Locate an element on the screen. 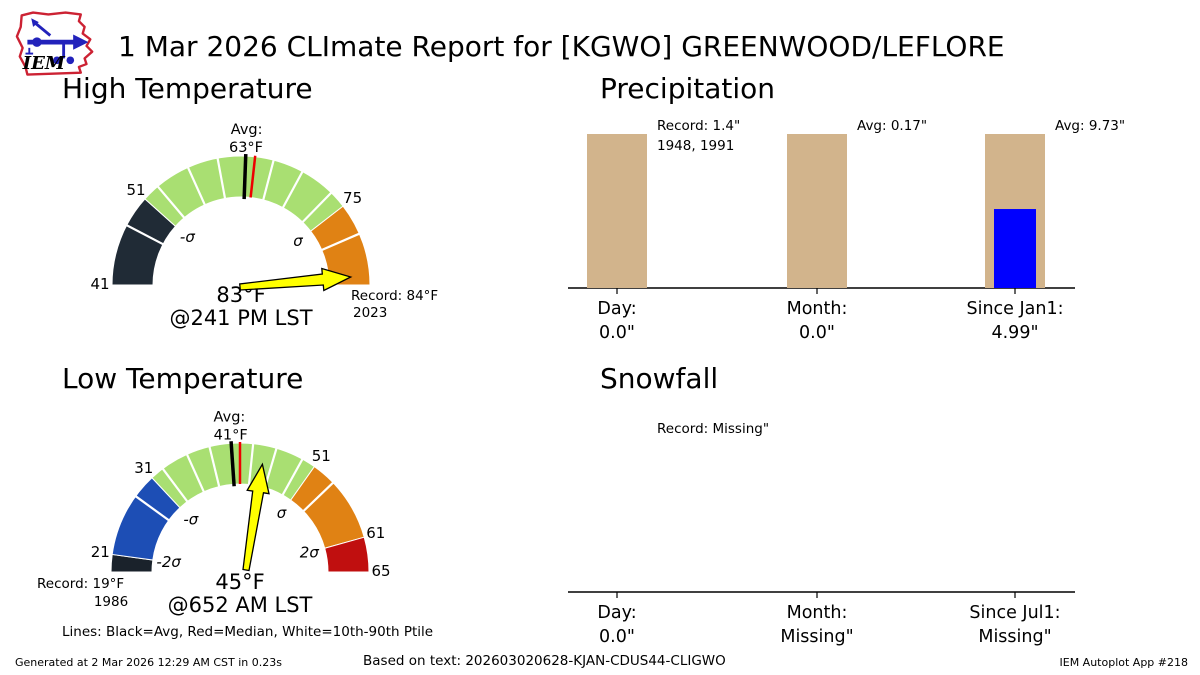  bar-value-label: 4.99" is located at coordinates (1014, 333).